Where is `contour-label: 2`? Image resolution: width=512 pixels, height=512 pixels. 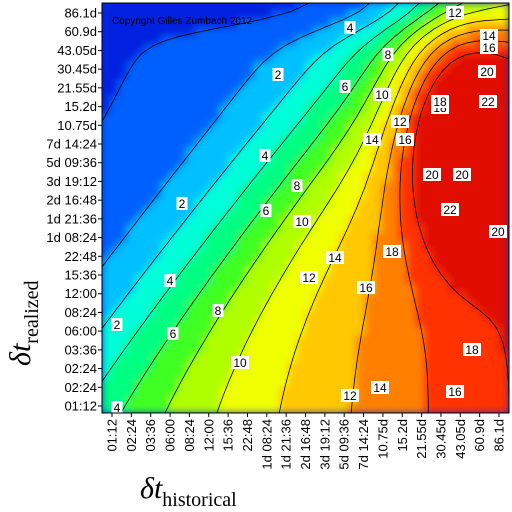
contour-label: 2 is located at coordinates (182, 204).